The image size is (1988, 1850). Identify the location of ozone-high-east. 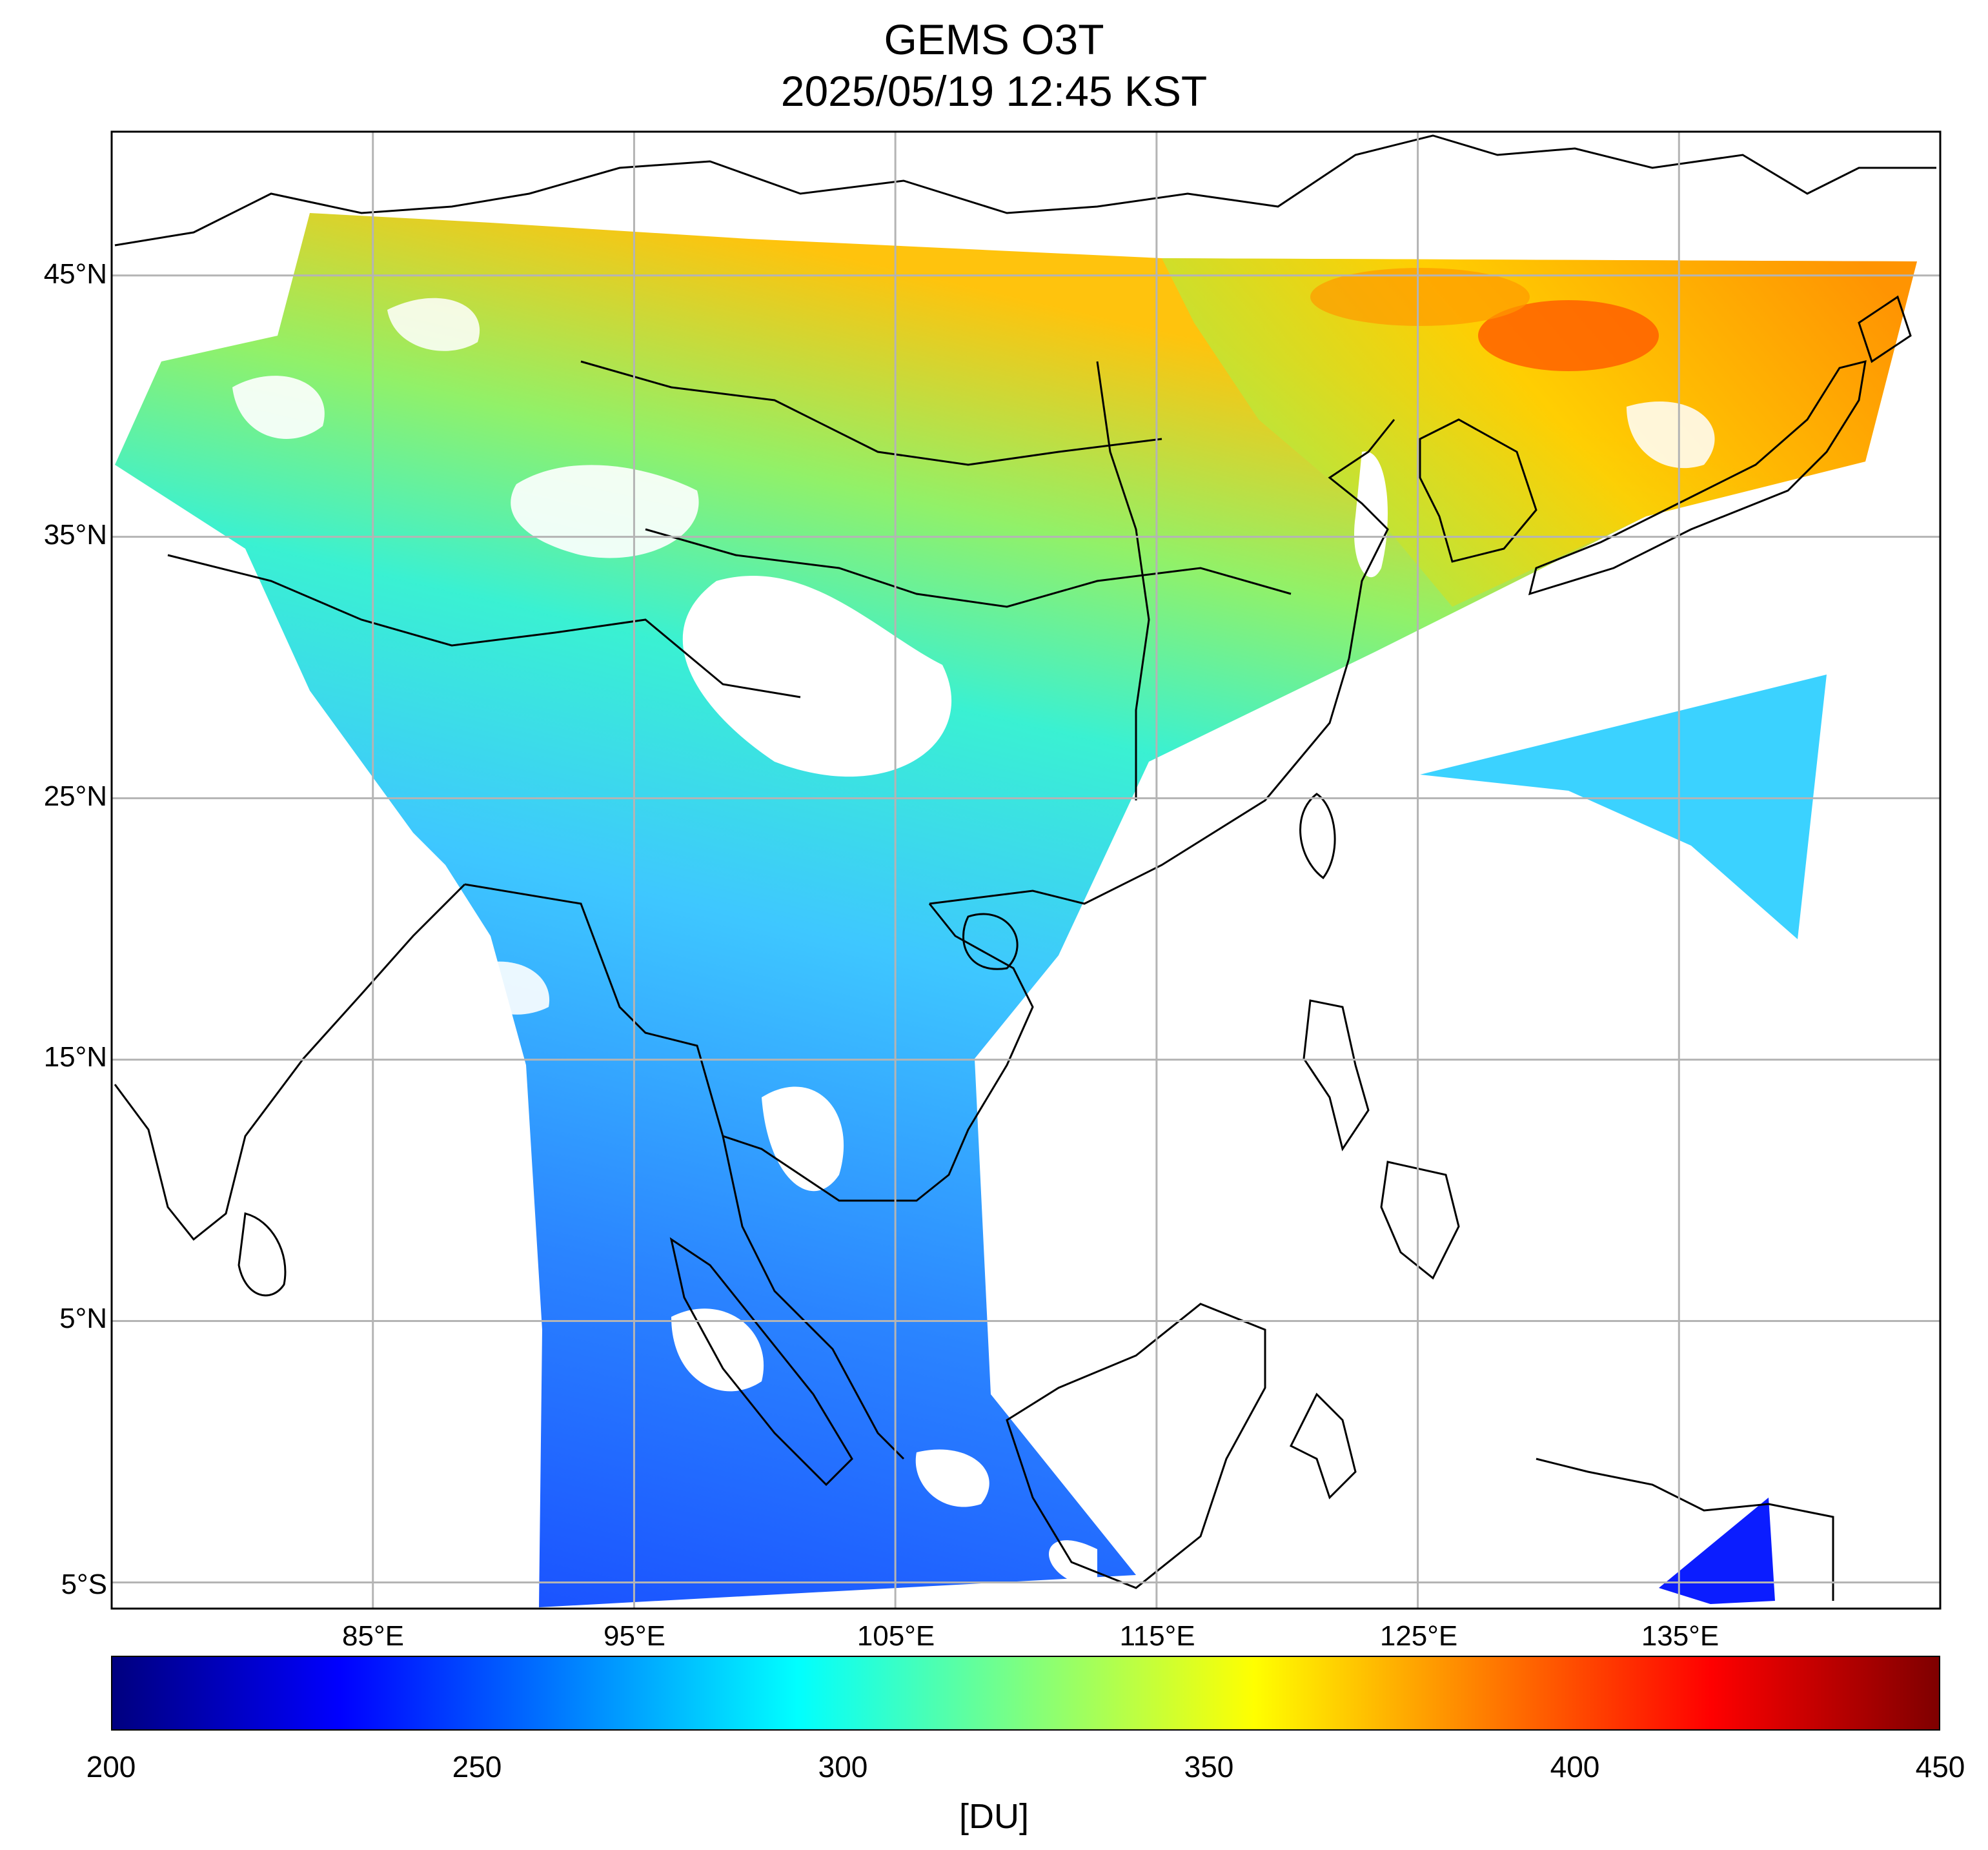
(1539, 432).